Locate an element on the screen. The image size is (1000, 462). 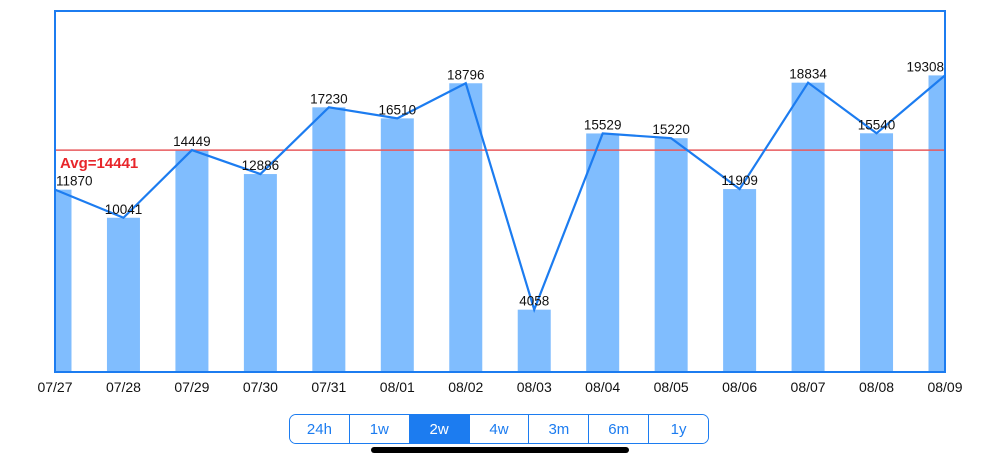
value-label-08-07: 18834 is located at coordinates (808, 74).